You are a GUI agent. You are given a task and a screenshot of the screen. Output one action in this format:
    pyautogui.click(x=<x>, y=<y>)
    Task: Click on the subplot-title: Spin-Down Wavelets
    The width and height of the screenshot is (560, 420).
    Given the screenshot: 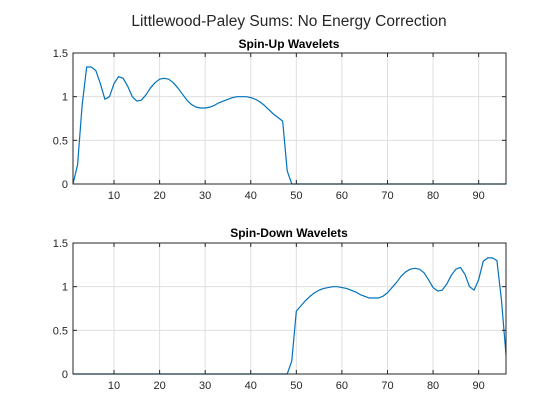 What is the action you would take?
    pyautogui.click(x=289, y=233)
    